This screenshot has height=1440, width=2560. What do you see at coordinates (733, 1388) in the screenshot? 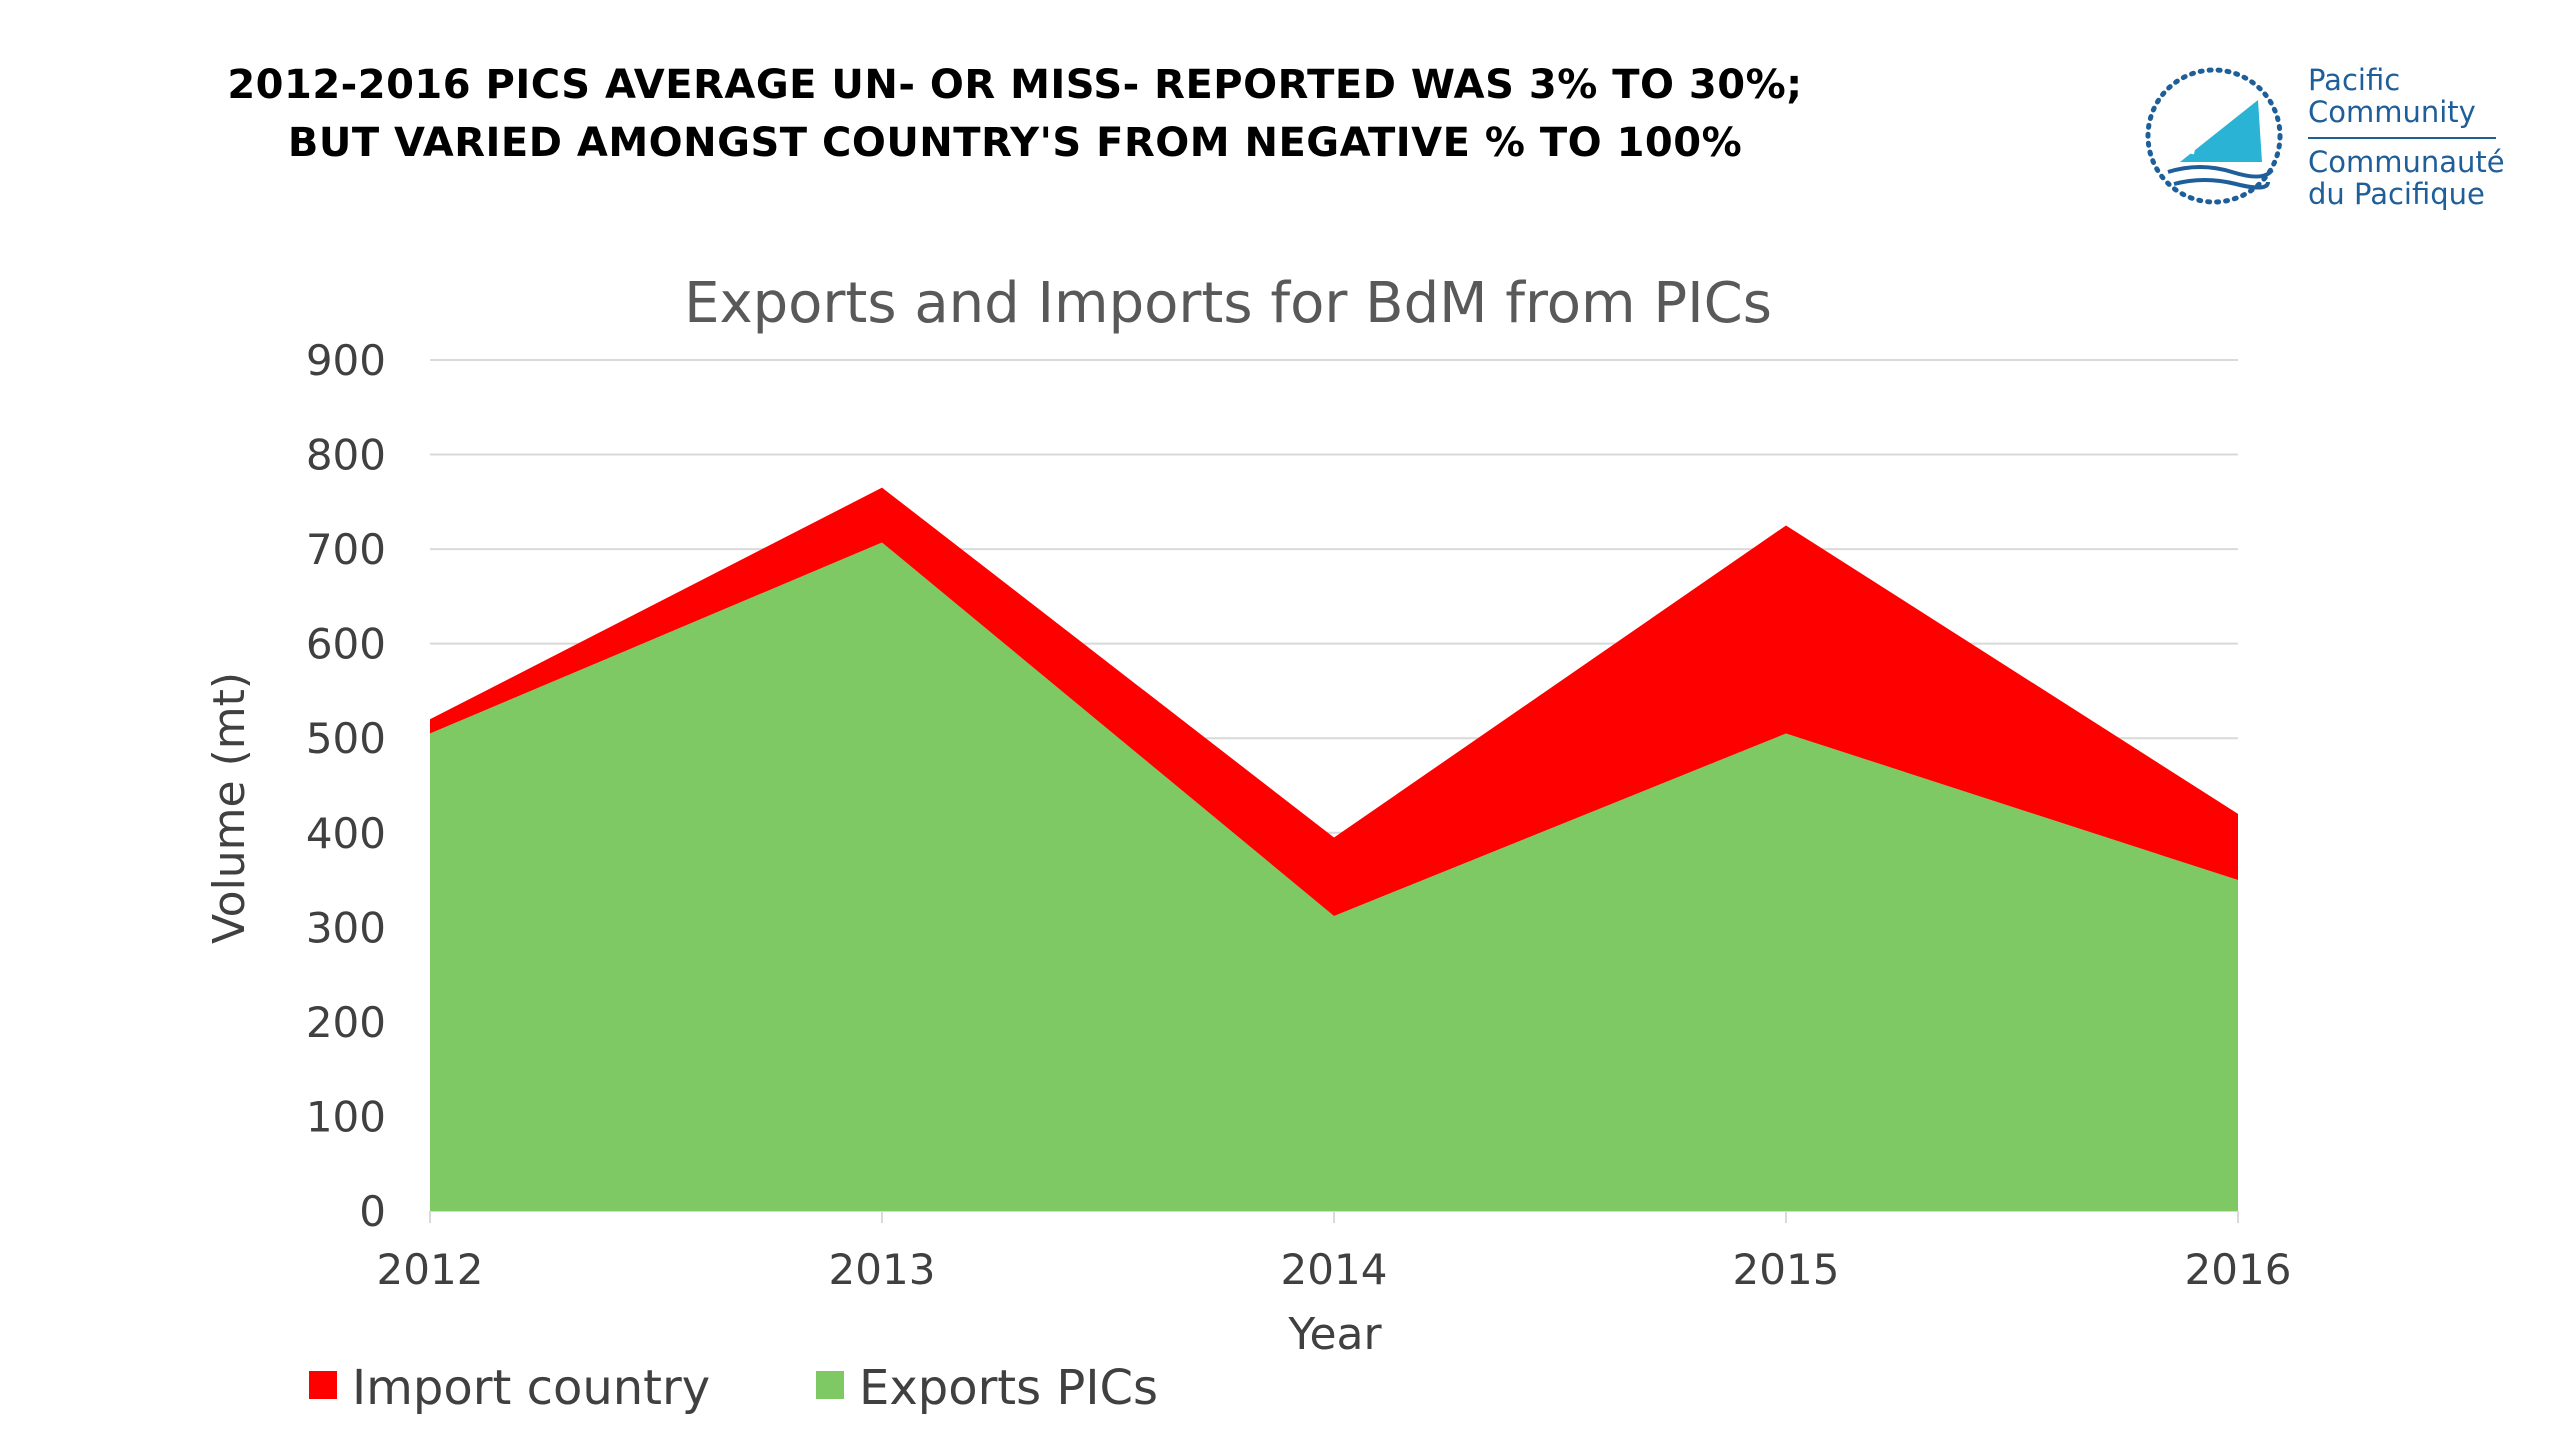
I see `legend: Import country Exports PICs` at bounding box center [733, 1388].